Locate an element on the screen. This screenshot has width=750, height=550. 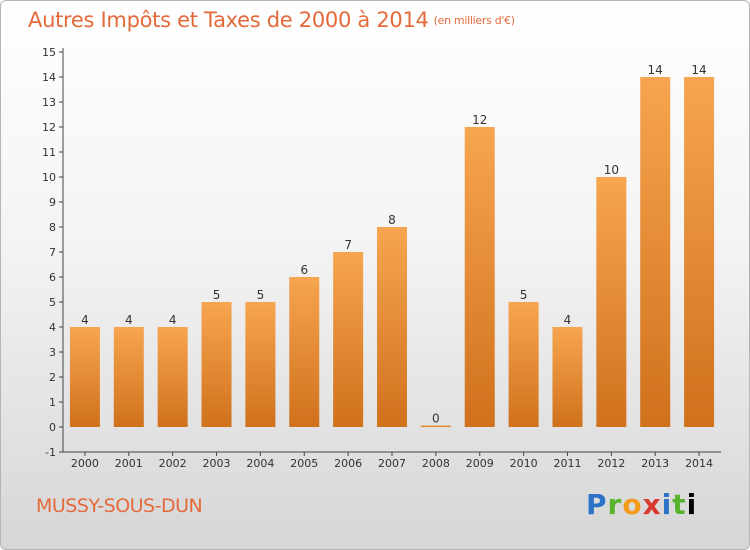
y-tick-label: 12 is located at coordinates (49, 127).